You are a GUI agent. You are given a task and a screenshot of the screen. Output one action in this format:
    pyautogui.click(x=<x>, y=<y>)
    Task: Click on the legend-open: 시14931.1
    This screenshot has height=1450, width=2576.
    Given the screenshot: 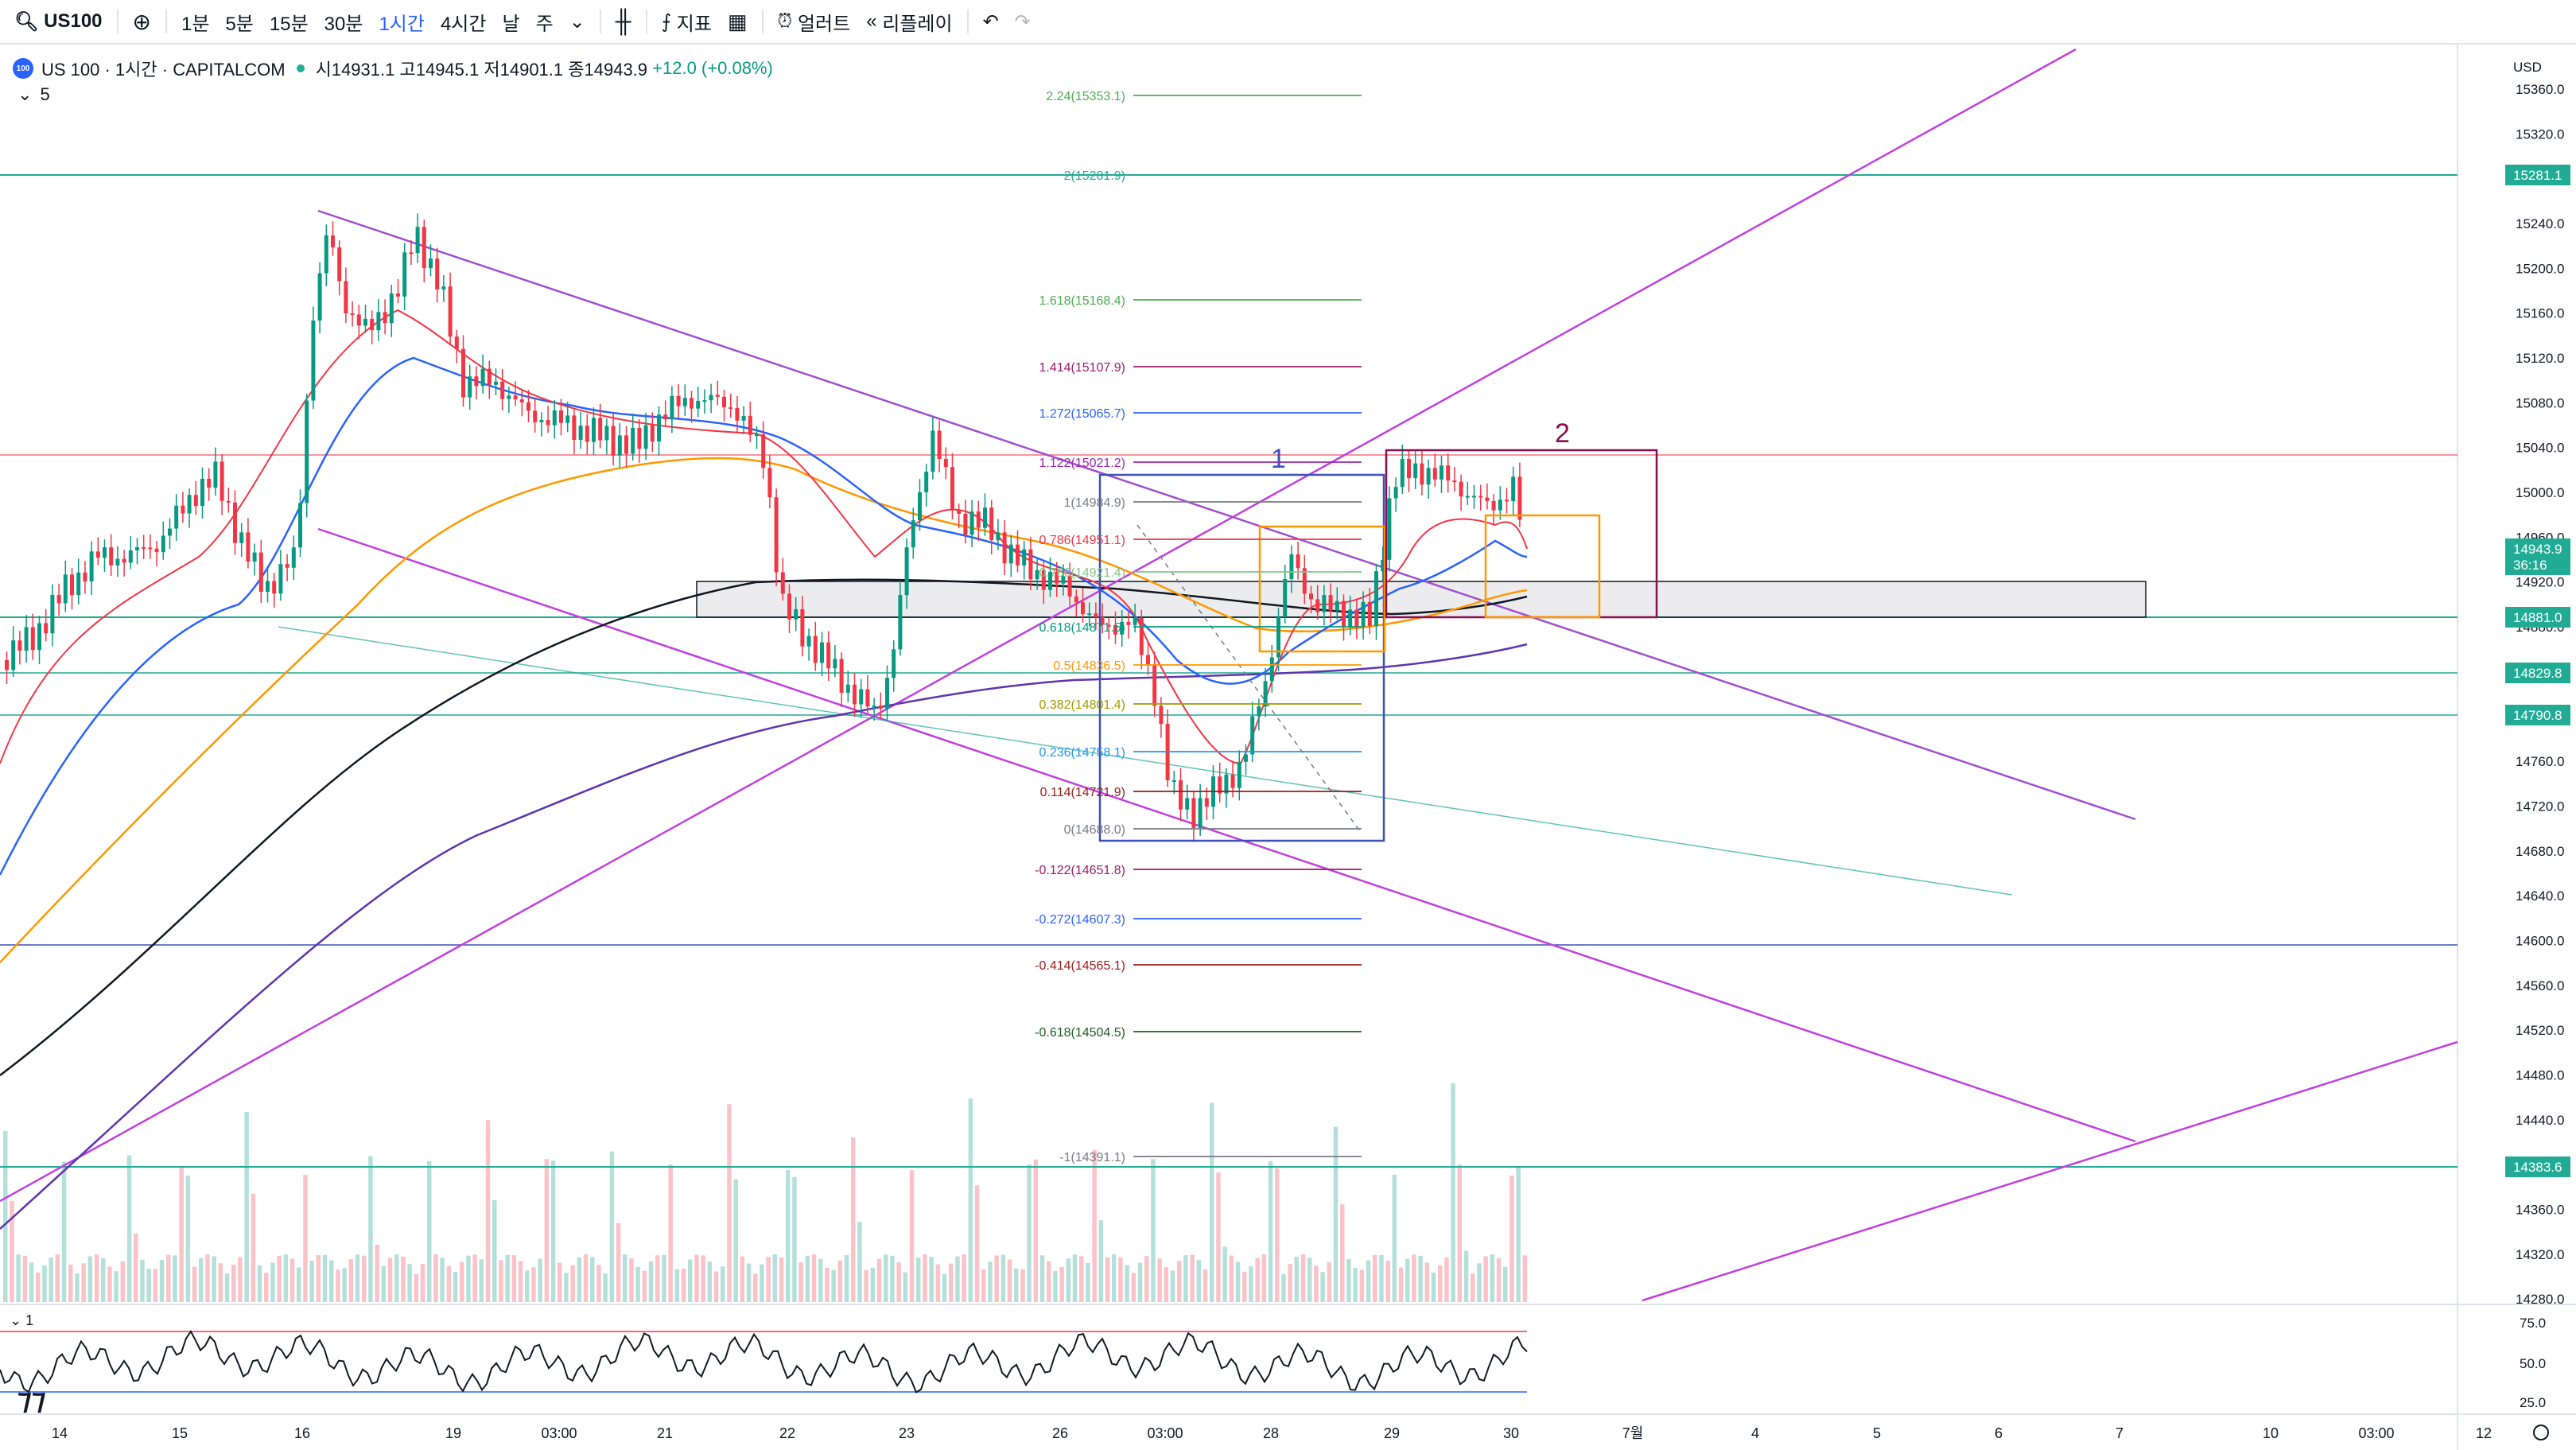 What is the action you would take?
    pyautogui.click(x=355, y=70)
    